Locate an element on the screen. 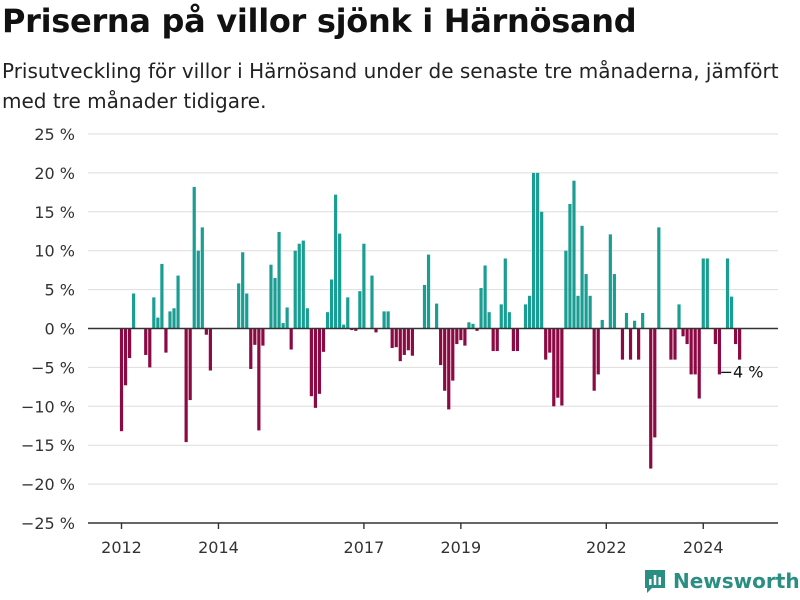 The image size is (800, 600). y-tick-label: −10 % is located at coordinates (48, 406).